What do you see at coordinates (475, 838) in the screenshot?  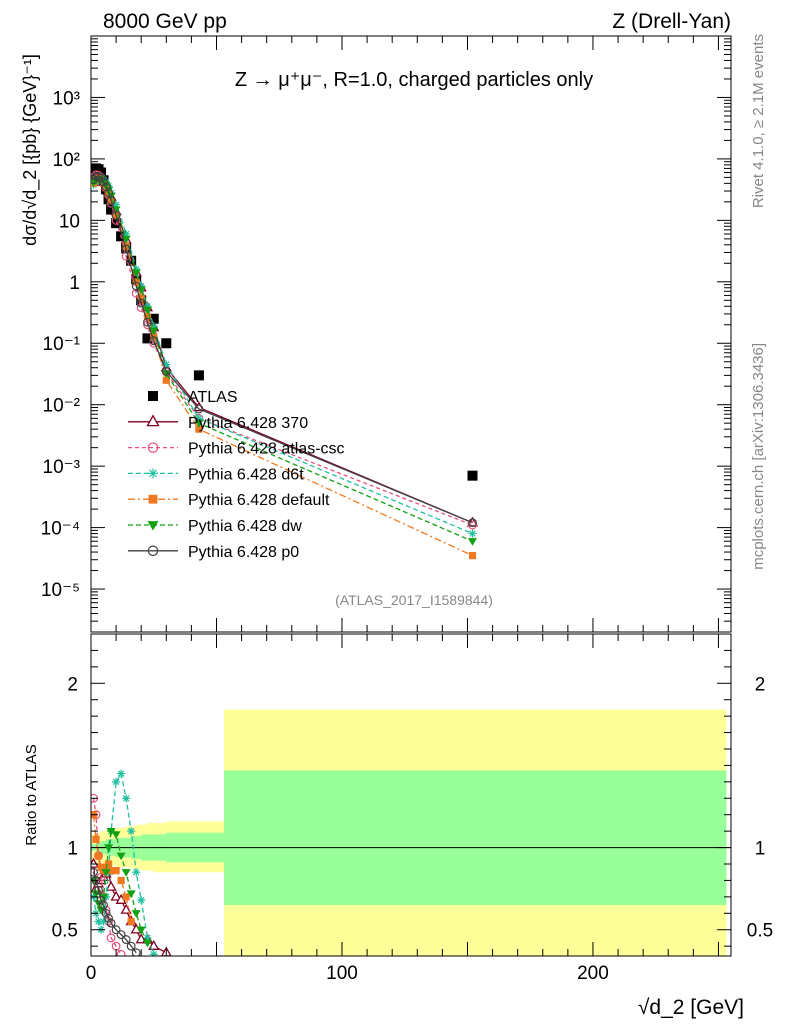 I see `stat-uncertainty-band` at bounding box center [475, 838].